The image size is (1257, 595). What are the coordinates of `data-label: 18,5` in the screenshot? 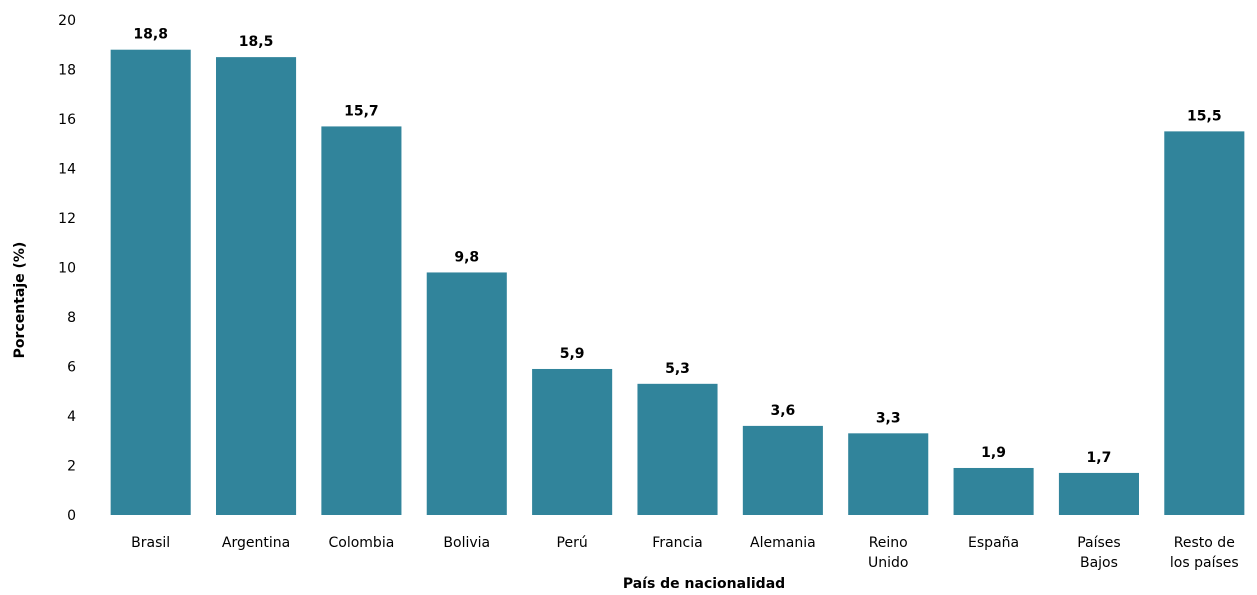 It's located at (256, 42).